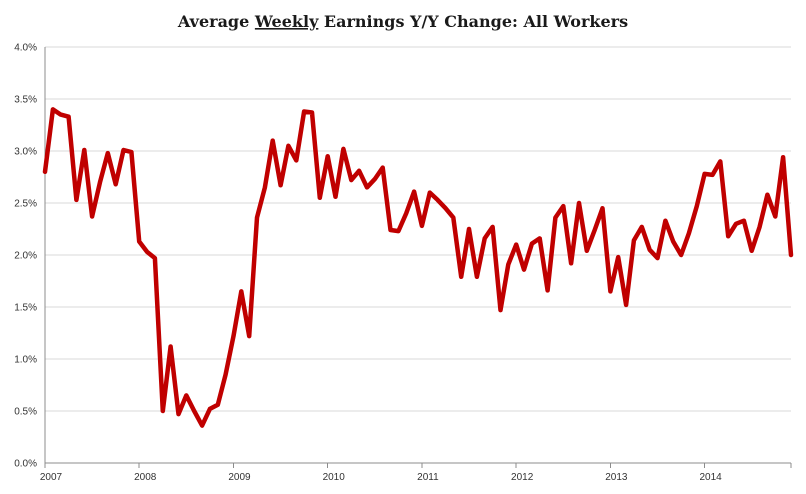  I want to click on y-tick-label: 3.5%, so click(25, 100).